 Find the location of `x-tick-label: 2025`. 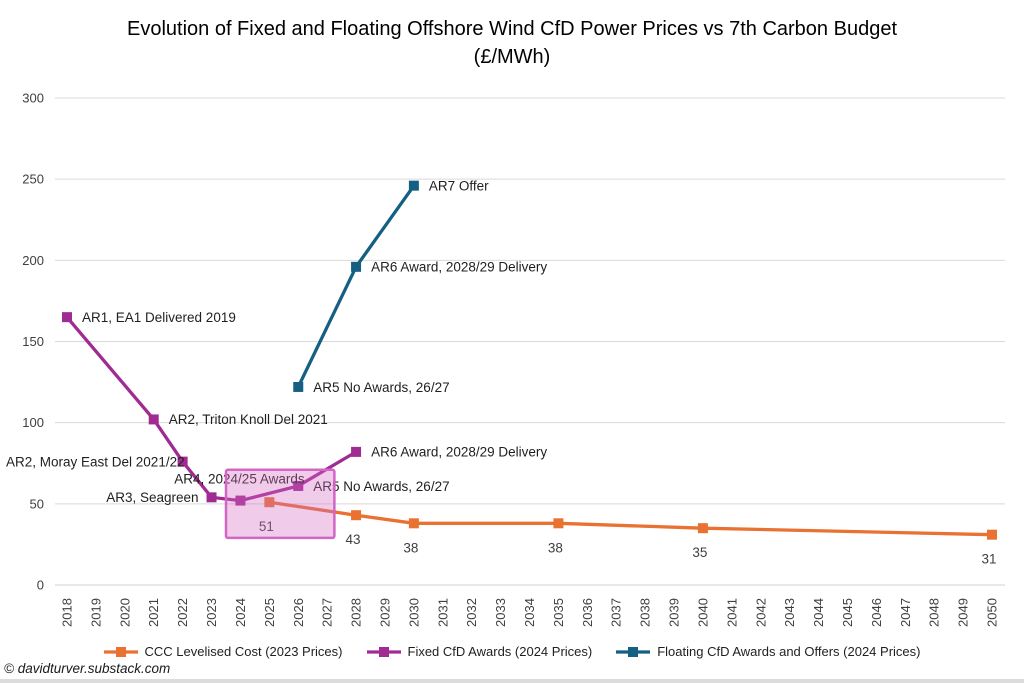

x-tick-label: 2025 is located at coordinates (269, 612).